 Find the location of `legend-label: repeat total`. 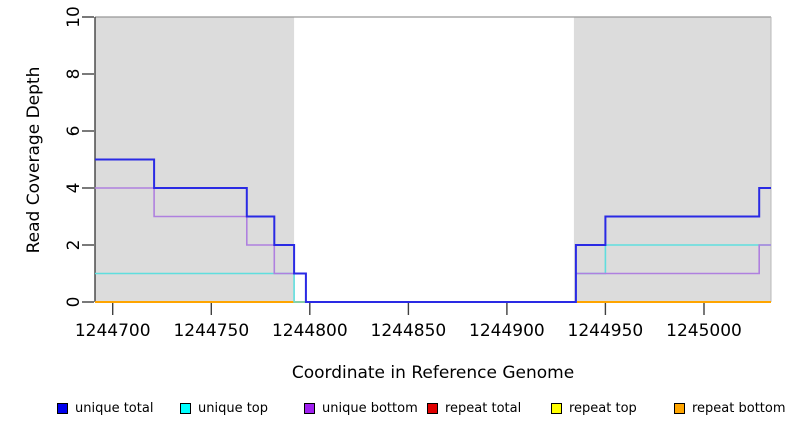

legend-label: repeat total is located at coordinates (483, 408).